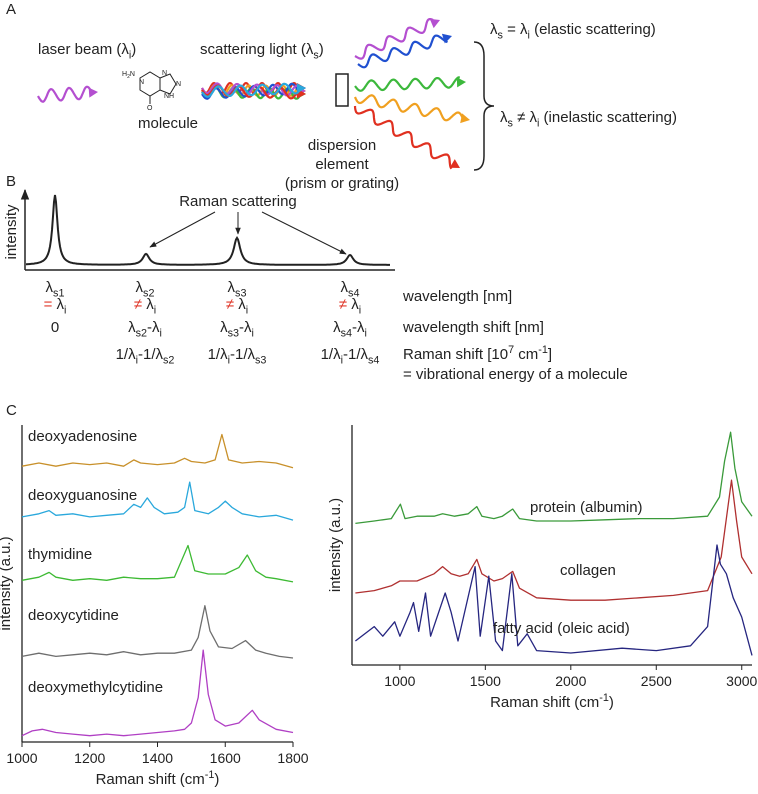 Image resolution: width=758 pixels, height=794 pixels. What do you see at coordinates (304, 233) in the screenshot?
I see `annotation-arrow` at bounding box center [304, 233].